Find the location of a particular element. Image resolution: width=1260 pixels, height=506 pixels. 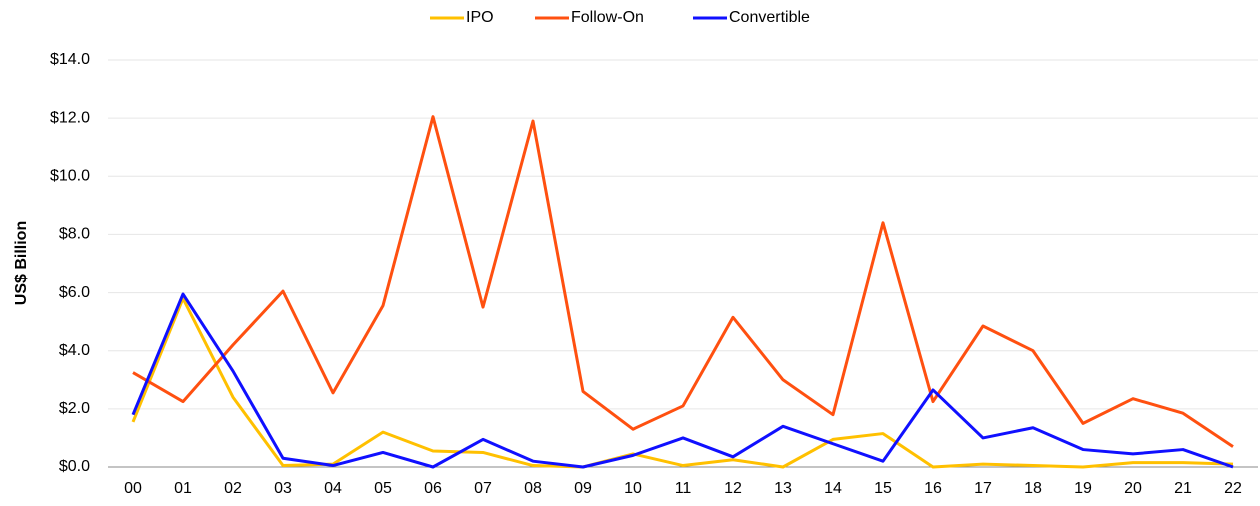

y-tick-label: $10.0 is located at coordinates (70, 176).